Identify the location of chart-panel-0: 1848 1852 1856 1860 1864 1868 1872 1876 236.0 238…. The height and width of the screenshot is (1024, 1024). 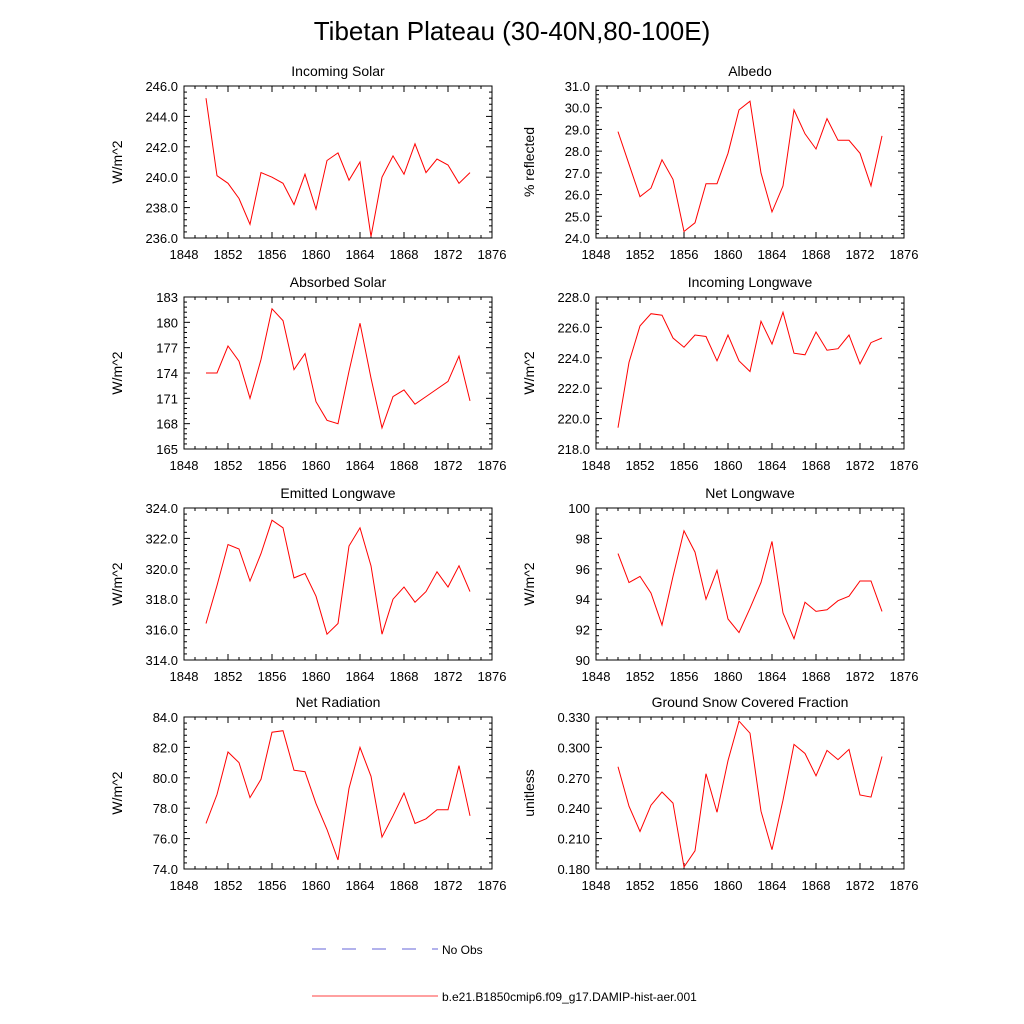
(307, 162).